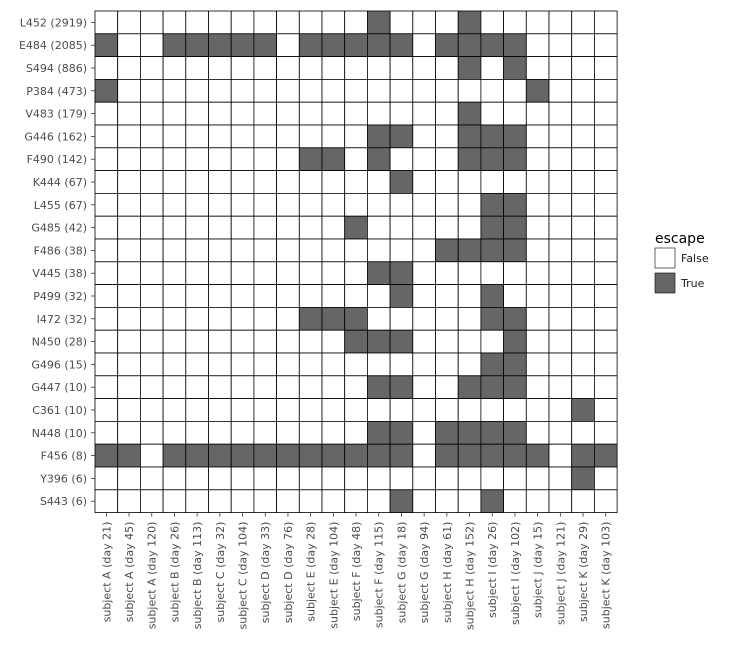 The height and width of the screenshot is (655, 738). Describe the element at coordinates (695, 258) in the screenshot. I see `legend-label-false: False` at that location.